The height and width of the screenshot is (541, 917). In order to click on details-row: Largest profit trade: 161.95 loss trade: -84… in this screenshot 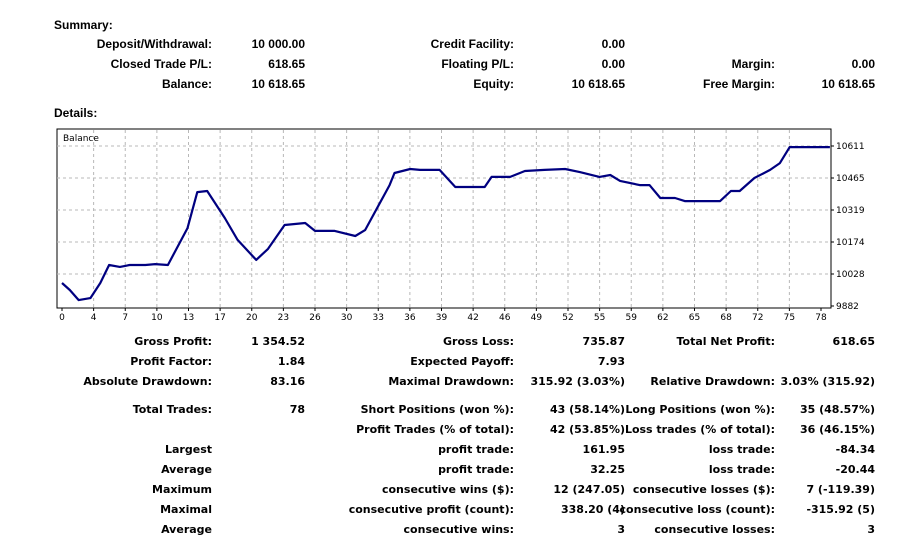, I will do `click(458, 451)`.